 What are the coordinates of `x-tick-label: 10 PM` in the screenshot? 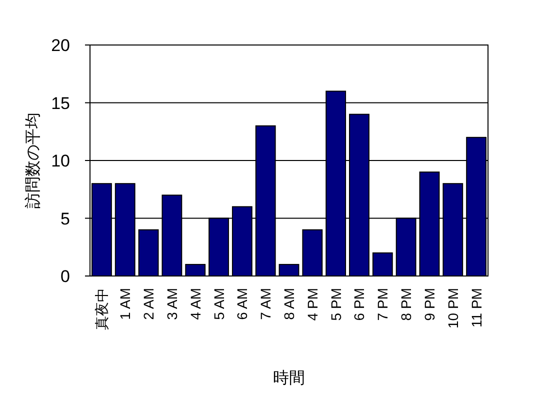 It's located at (452, 308).